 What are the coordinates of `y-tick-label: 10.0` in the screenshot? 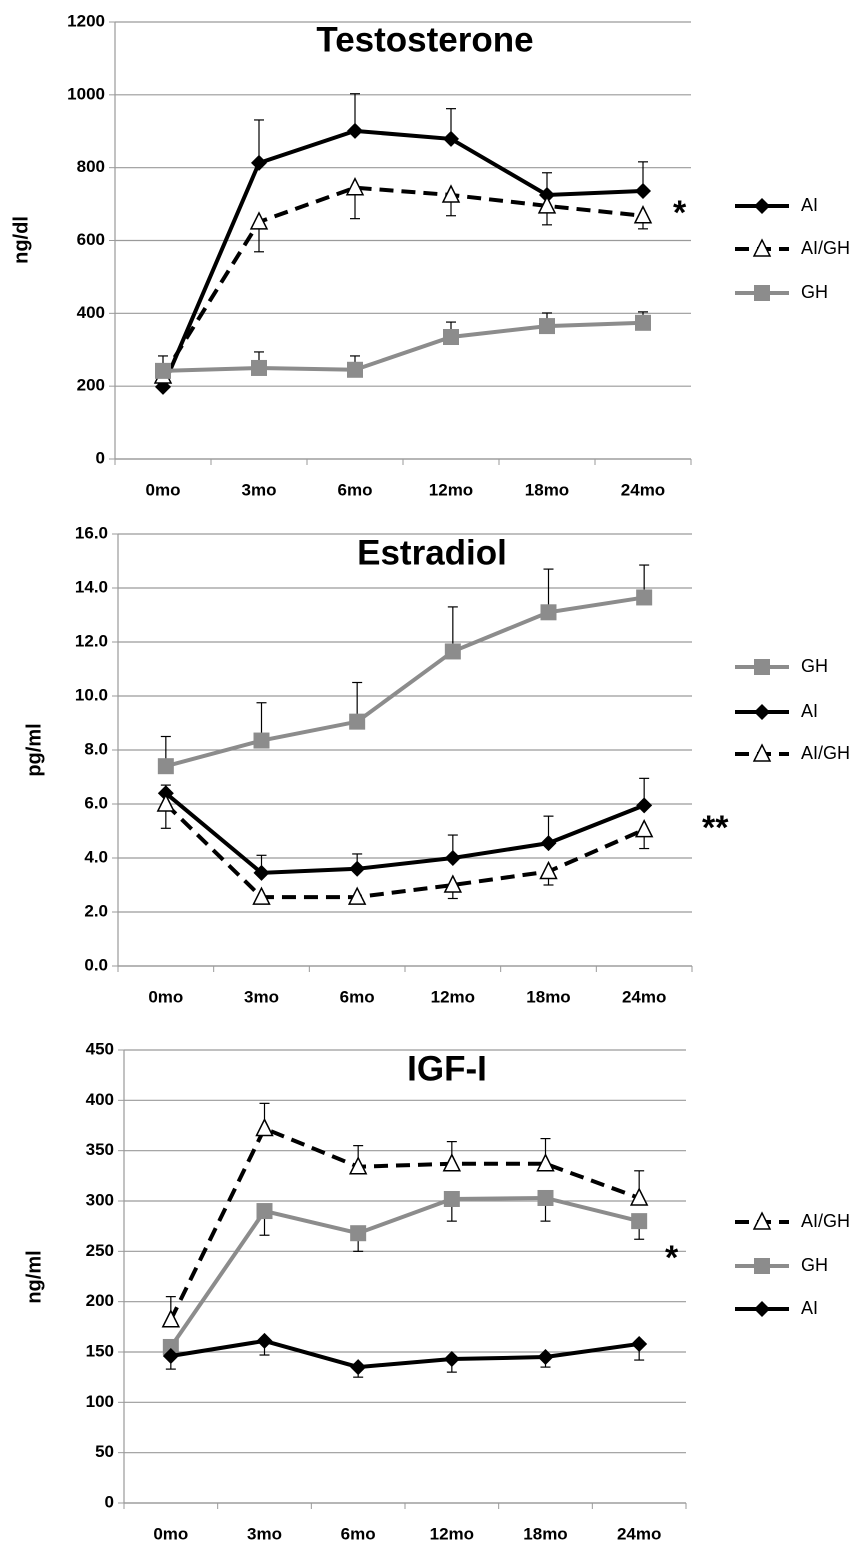 It's located at (91, 694).